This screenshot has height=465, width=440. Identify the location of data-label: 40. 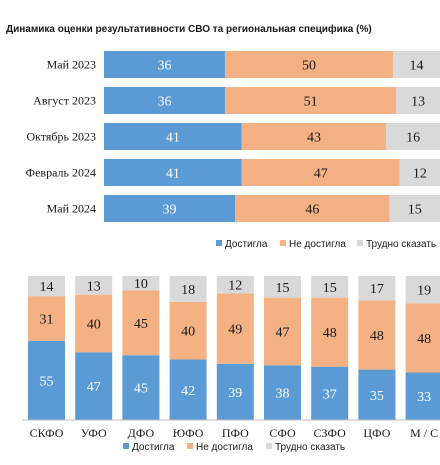
(188, 332).